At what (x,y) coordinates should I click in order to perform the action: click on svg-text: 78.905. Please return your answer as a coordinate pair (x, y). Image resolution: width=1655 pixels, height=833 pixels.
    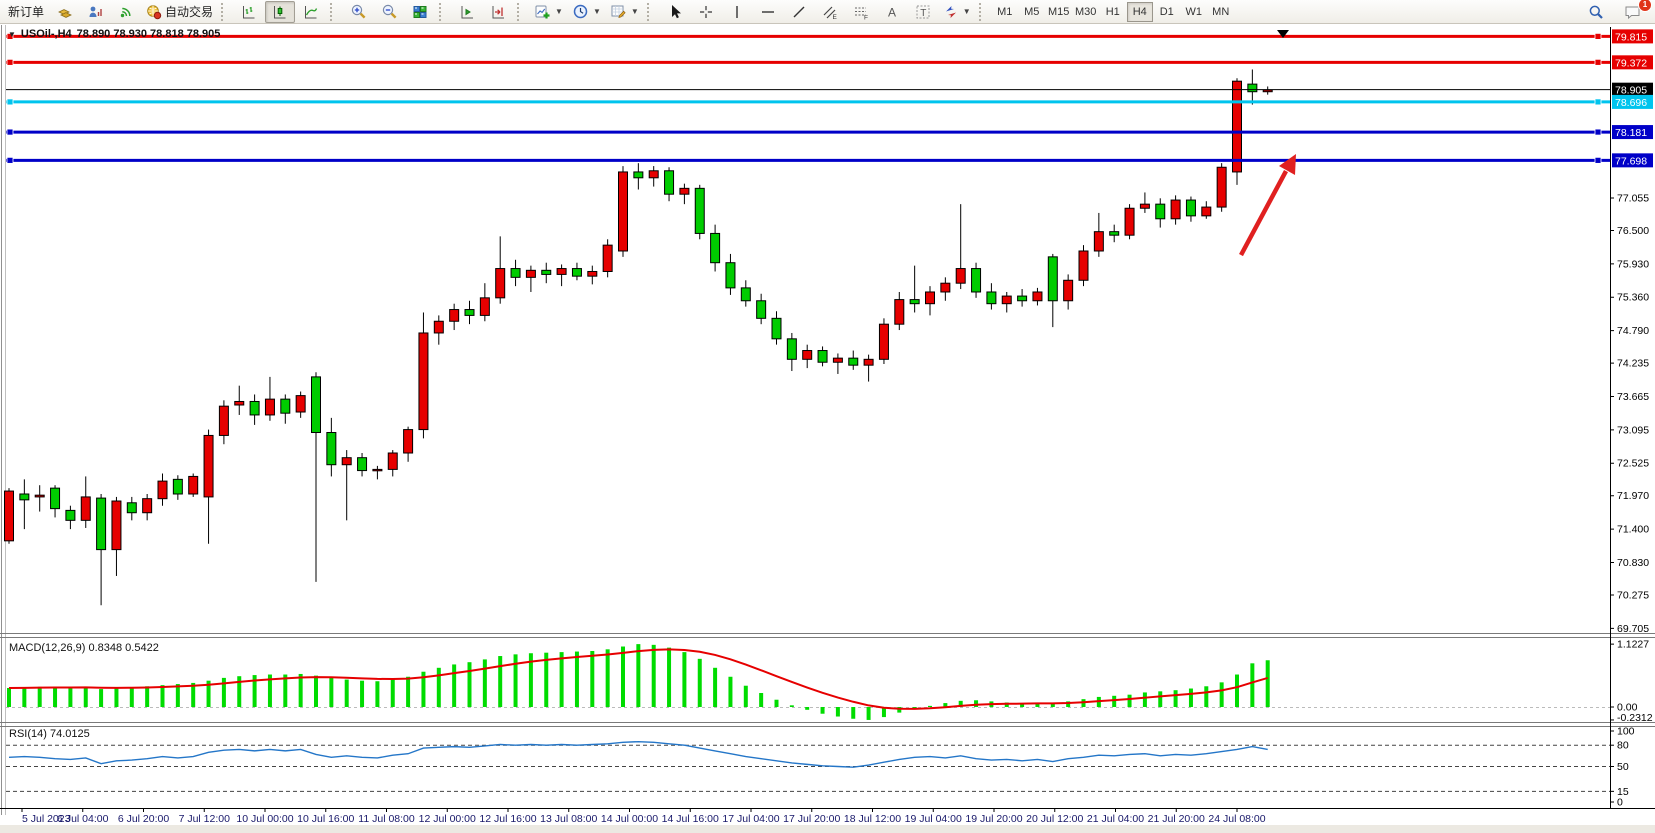
    Looking at the image, I should click on (1631, 91).